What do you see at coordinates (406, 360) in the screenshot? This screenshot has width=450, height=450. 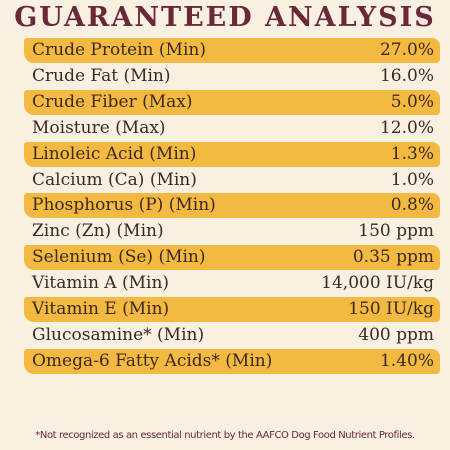 I see `nutrient-value: 1.40%` at bounding box center [406, 360].